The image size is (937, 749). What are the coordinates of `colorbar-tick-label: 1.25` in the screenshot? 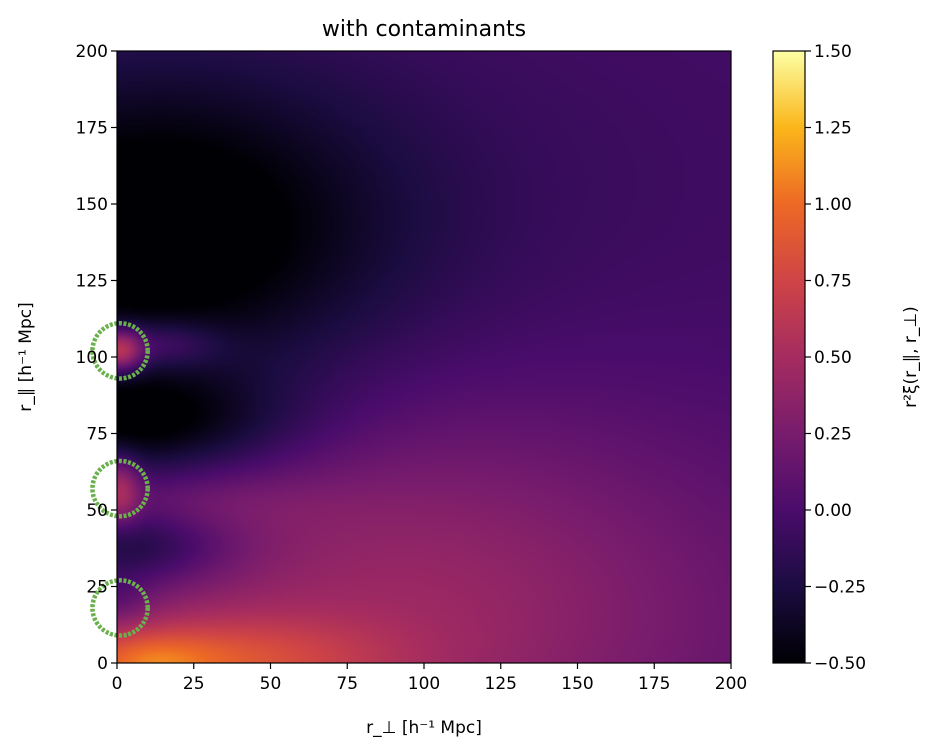 It's located at (833, 129).